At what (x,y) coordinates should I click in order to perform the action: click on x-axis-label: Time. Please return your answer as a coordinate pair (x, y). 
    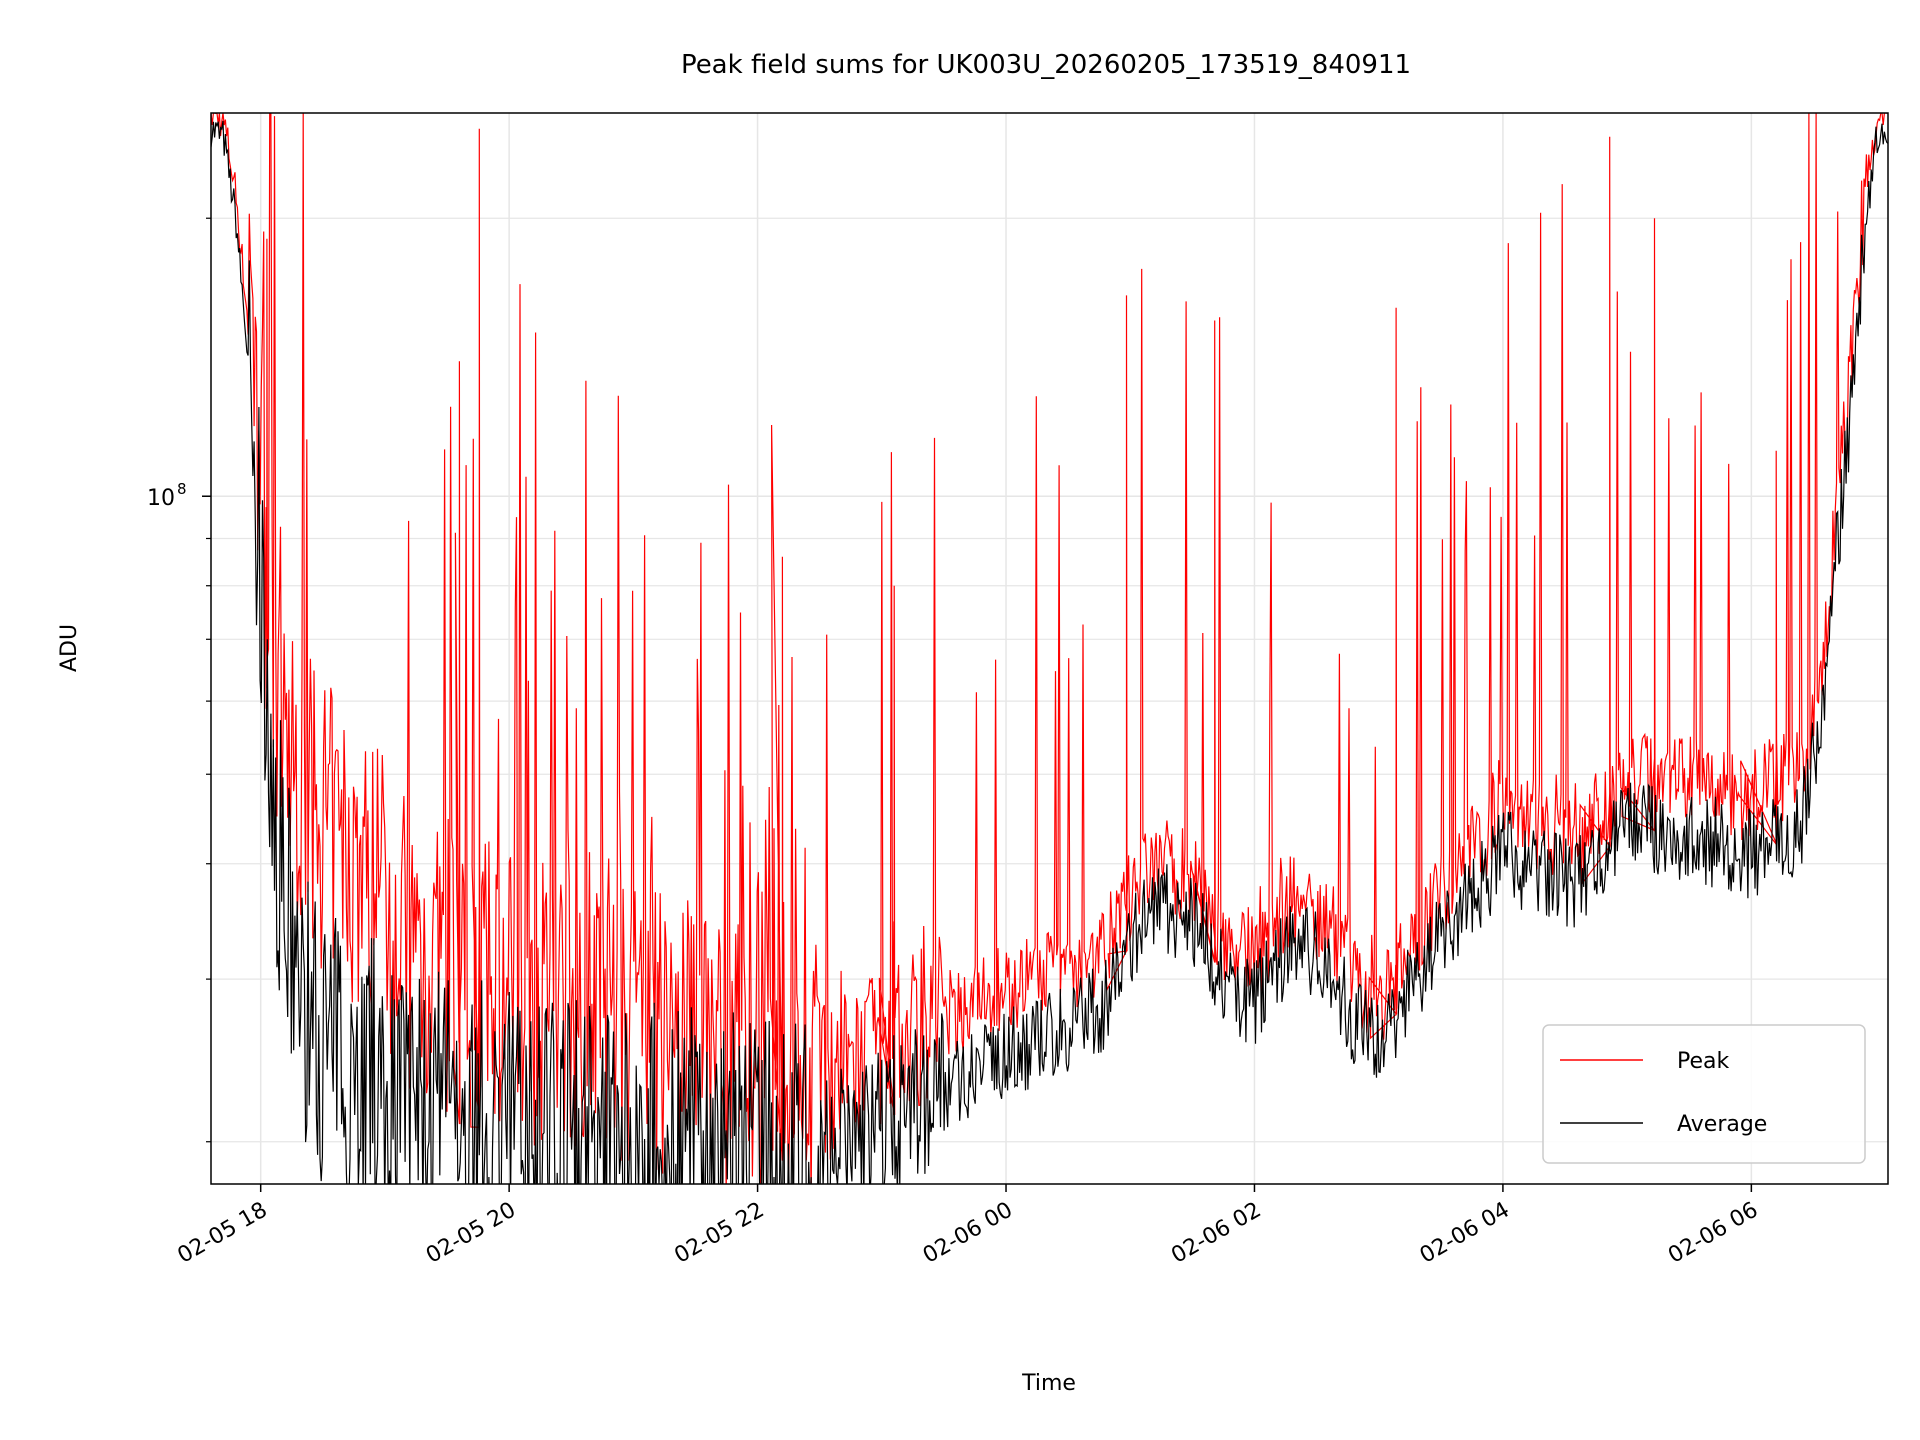
    Looking at the image, I should click on (1048, 1383).